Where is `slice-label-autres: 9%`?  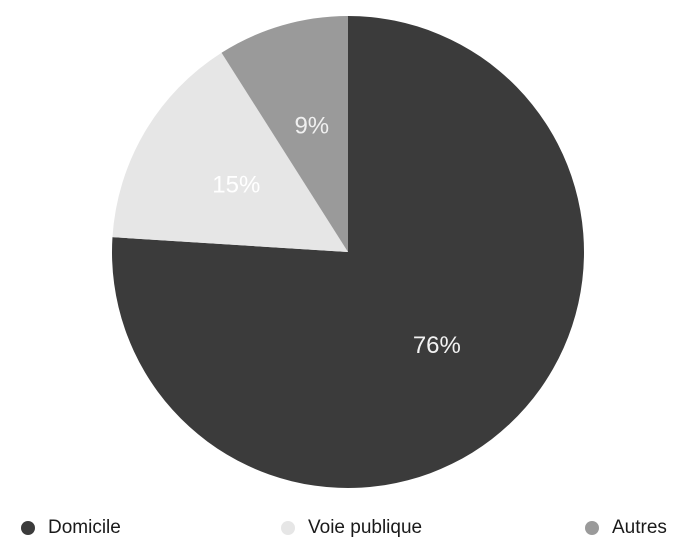 slice-label-autres: 9% is located at coordinates (311, 126).